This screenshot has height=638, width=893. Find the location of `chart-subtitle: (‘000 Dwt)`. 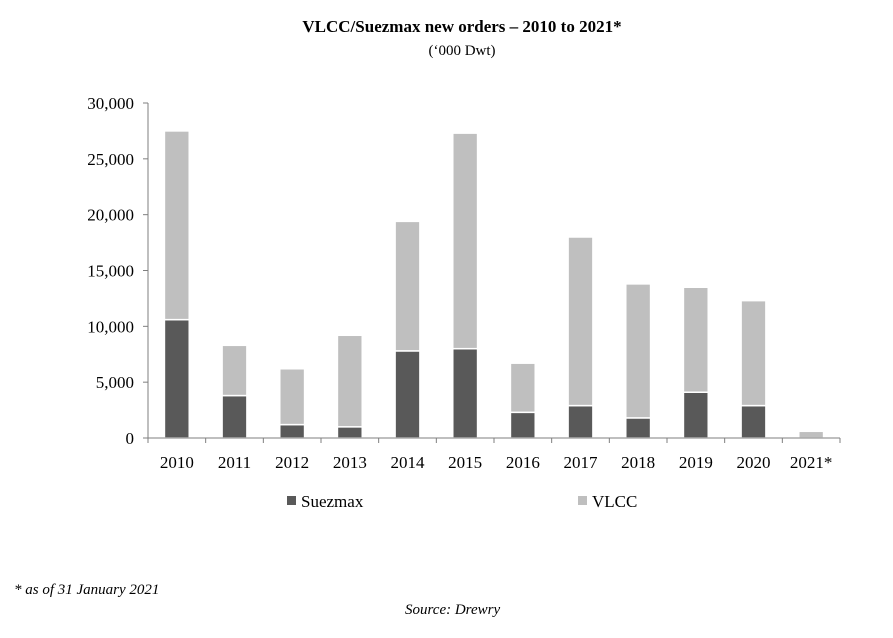

chart-subtitle: (‘000 Dwt) is located at coordinates (461, 51).